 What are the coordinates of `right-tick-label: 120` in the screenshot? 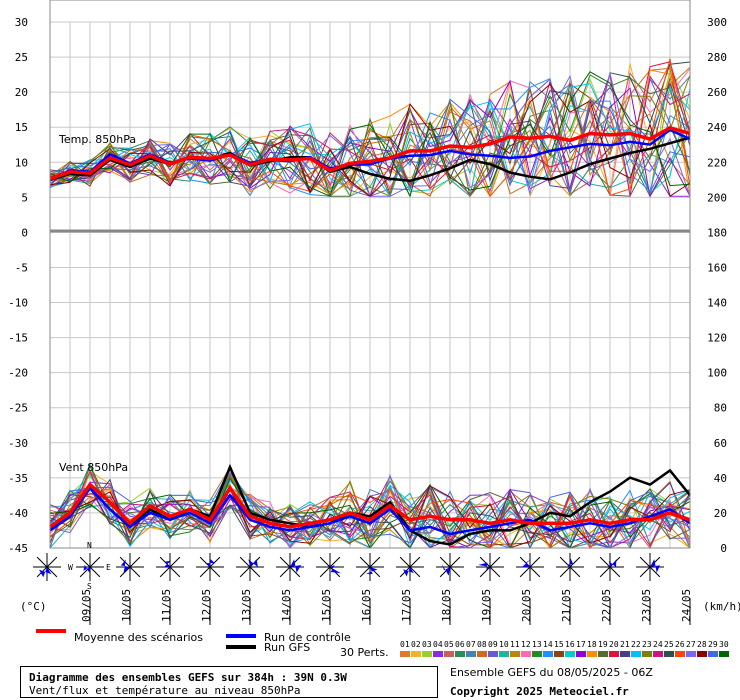 It's located at (717, 338).